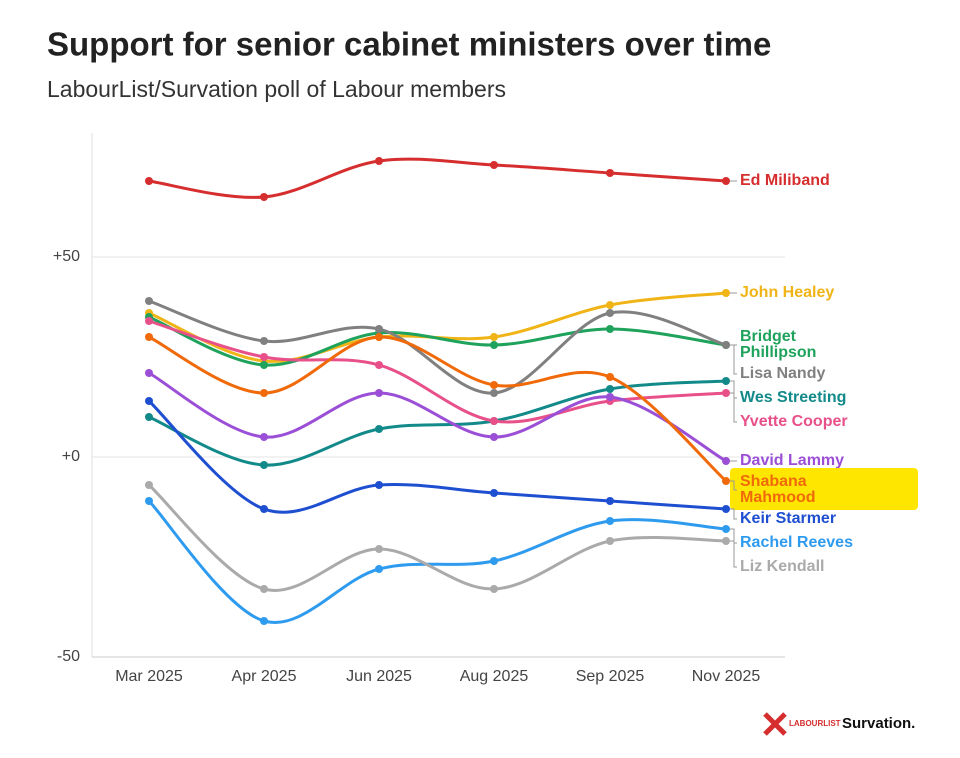 This screenshot has height=758, width=960. Describe the element at coordinates (796, 542) in the screenshot. I see `series-label: Rachel Reeves` at that location.